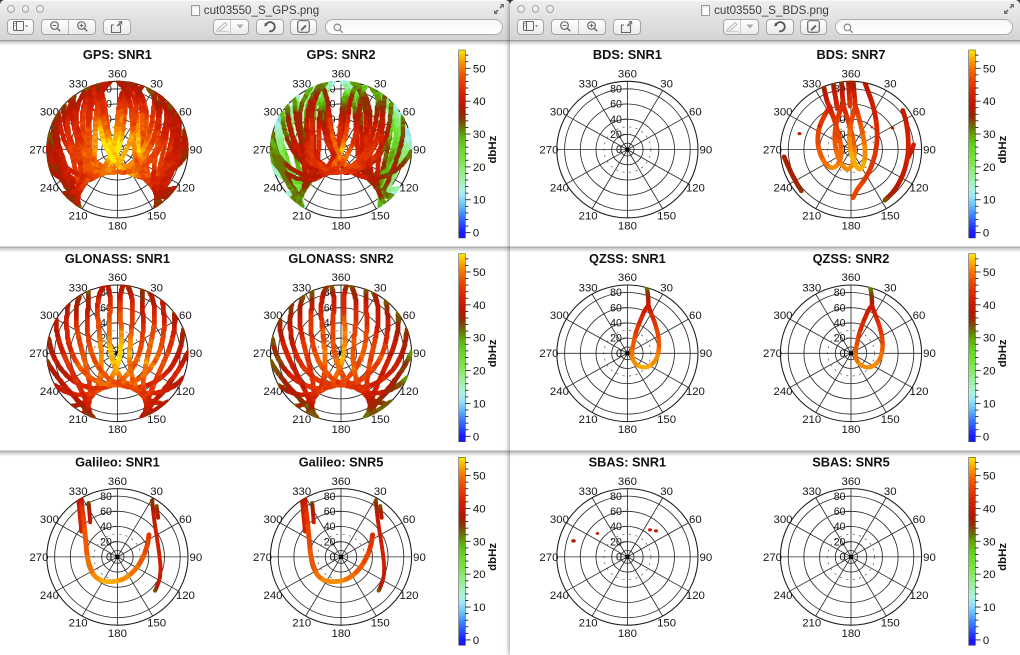 Image resolution: width=1020 pixels, height=655 pixels. I want to click on svg-text: 80, so click(840, 497).